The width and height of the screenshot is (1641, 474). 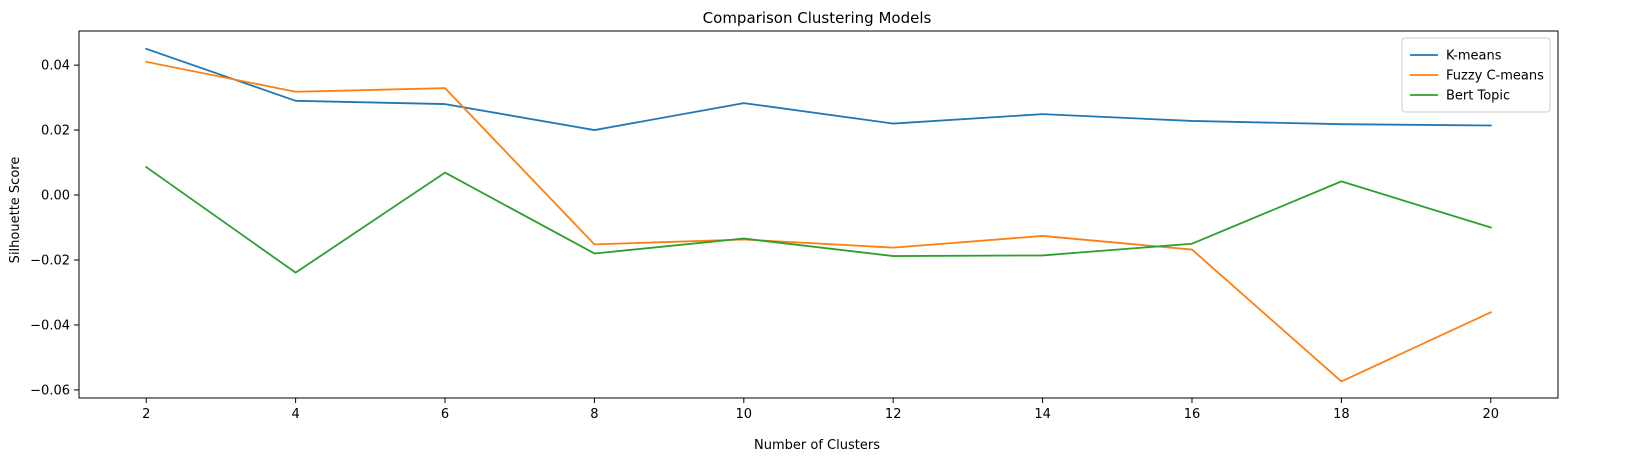 I want to click on y-tick-label: 0.00, so click(x=55, y=196).